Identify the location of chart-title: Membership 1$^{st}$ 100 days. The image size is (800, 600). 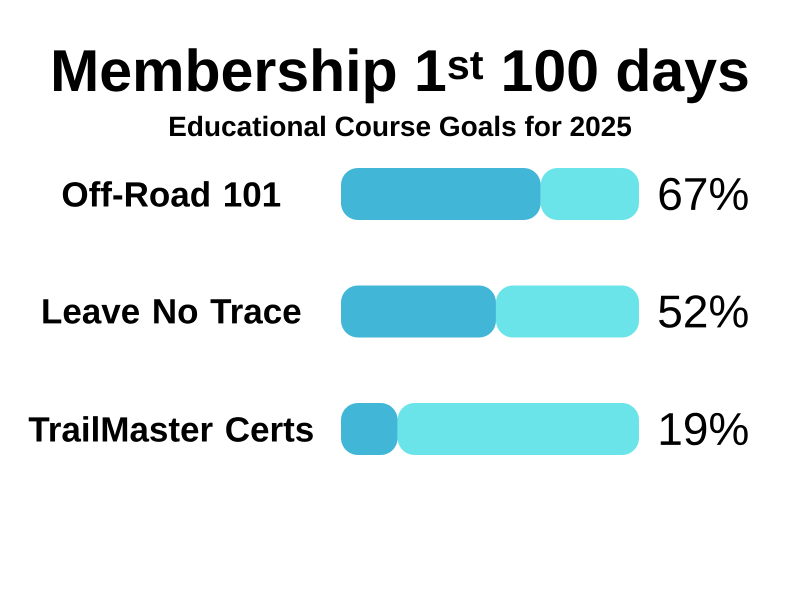
(401, 76).